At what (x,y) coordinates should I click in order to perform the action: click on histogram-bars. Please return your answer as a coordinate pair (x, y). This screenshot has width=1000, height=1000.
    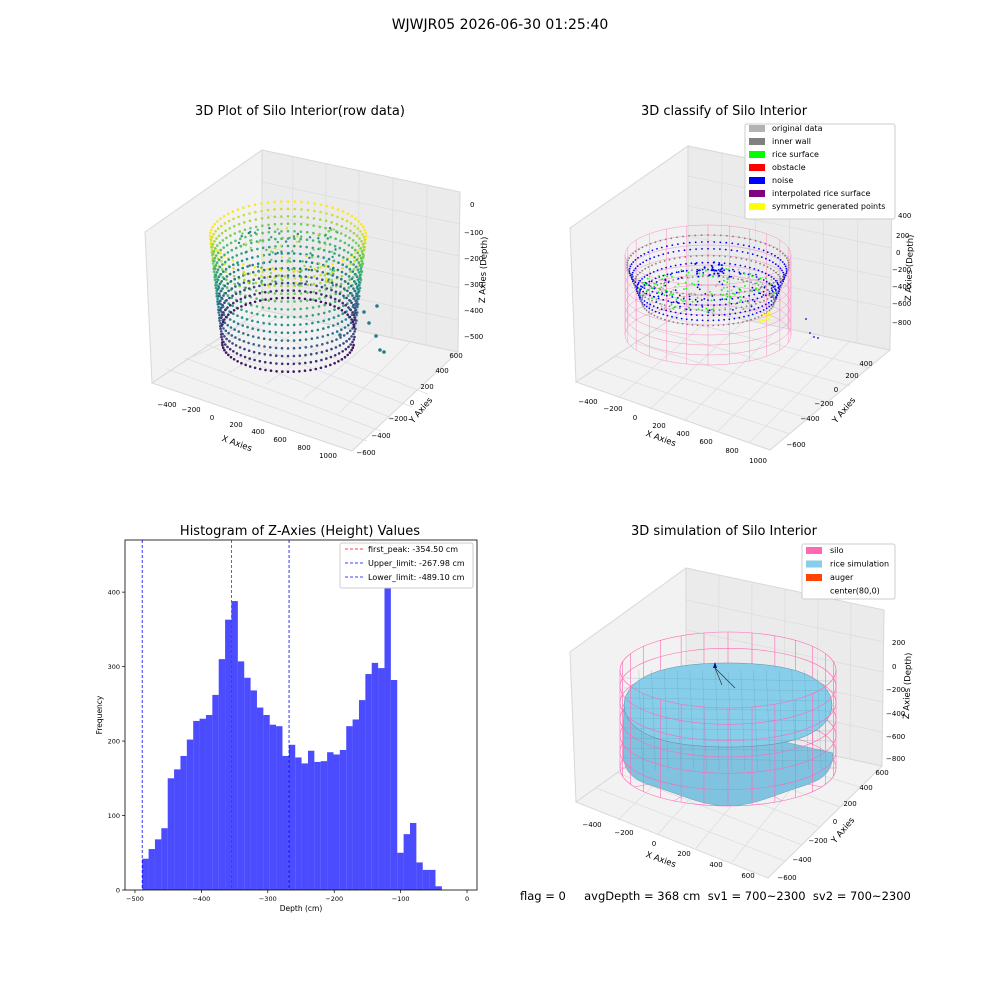
    Looking at the image, I should click on (292, 726).